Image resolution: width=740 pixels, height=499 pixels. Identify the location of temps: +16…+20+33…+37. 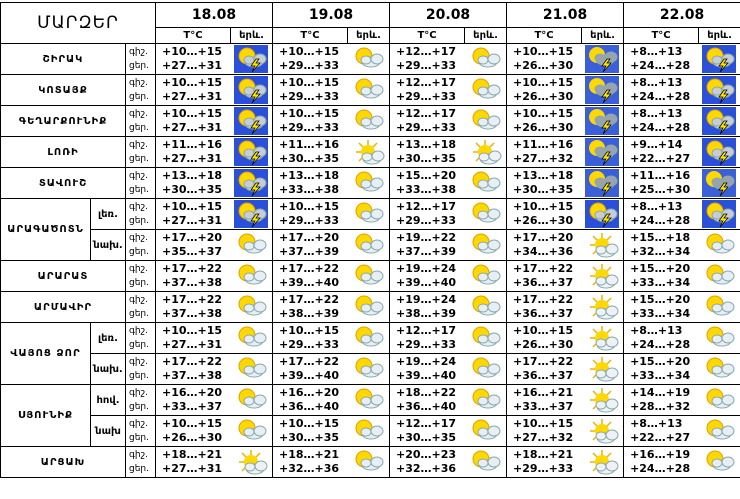
(193, 400).